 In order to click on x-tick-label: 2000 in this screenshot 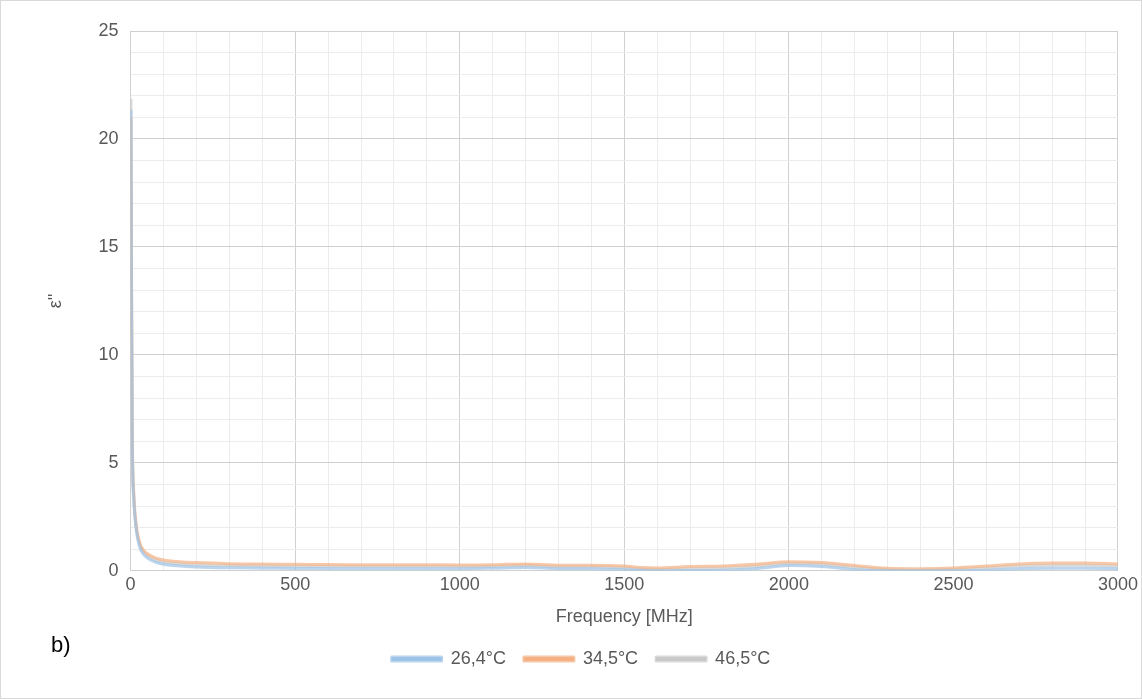, I will do `click(788, 583)`.